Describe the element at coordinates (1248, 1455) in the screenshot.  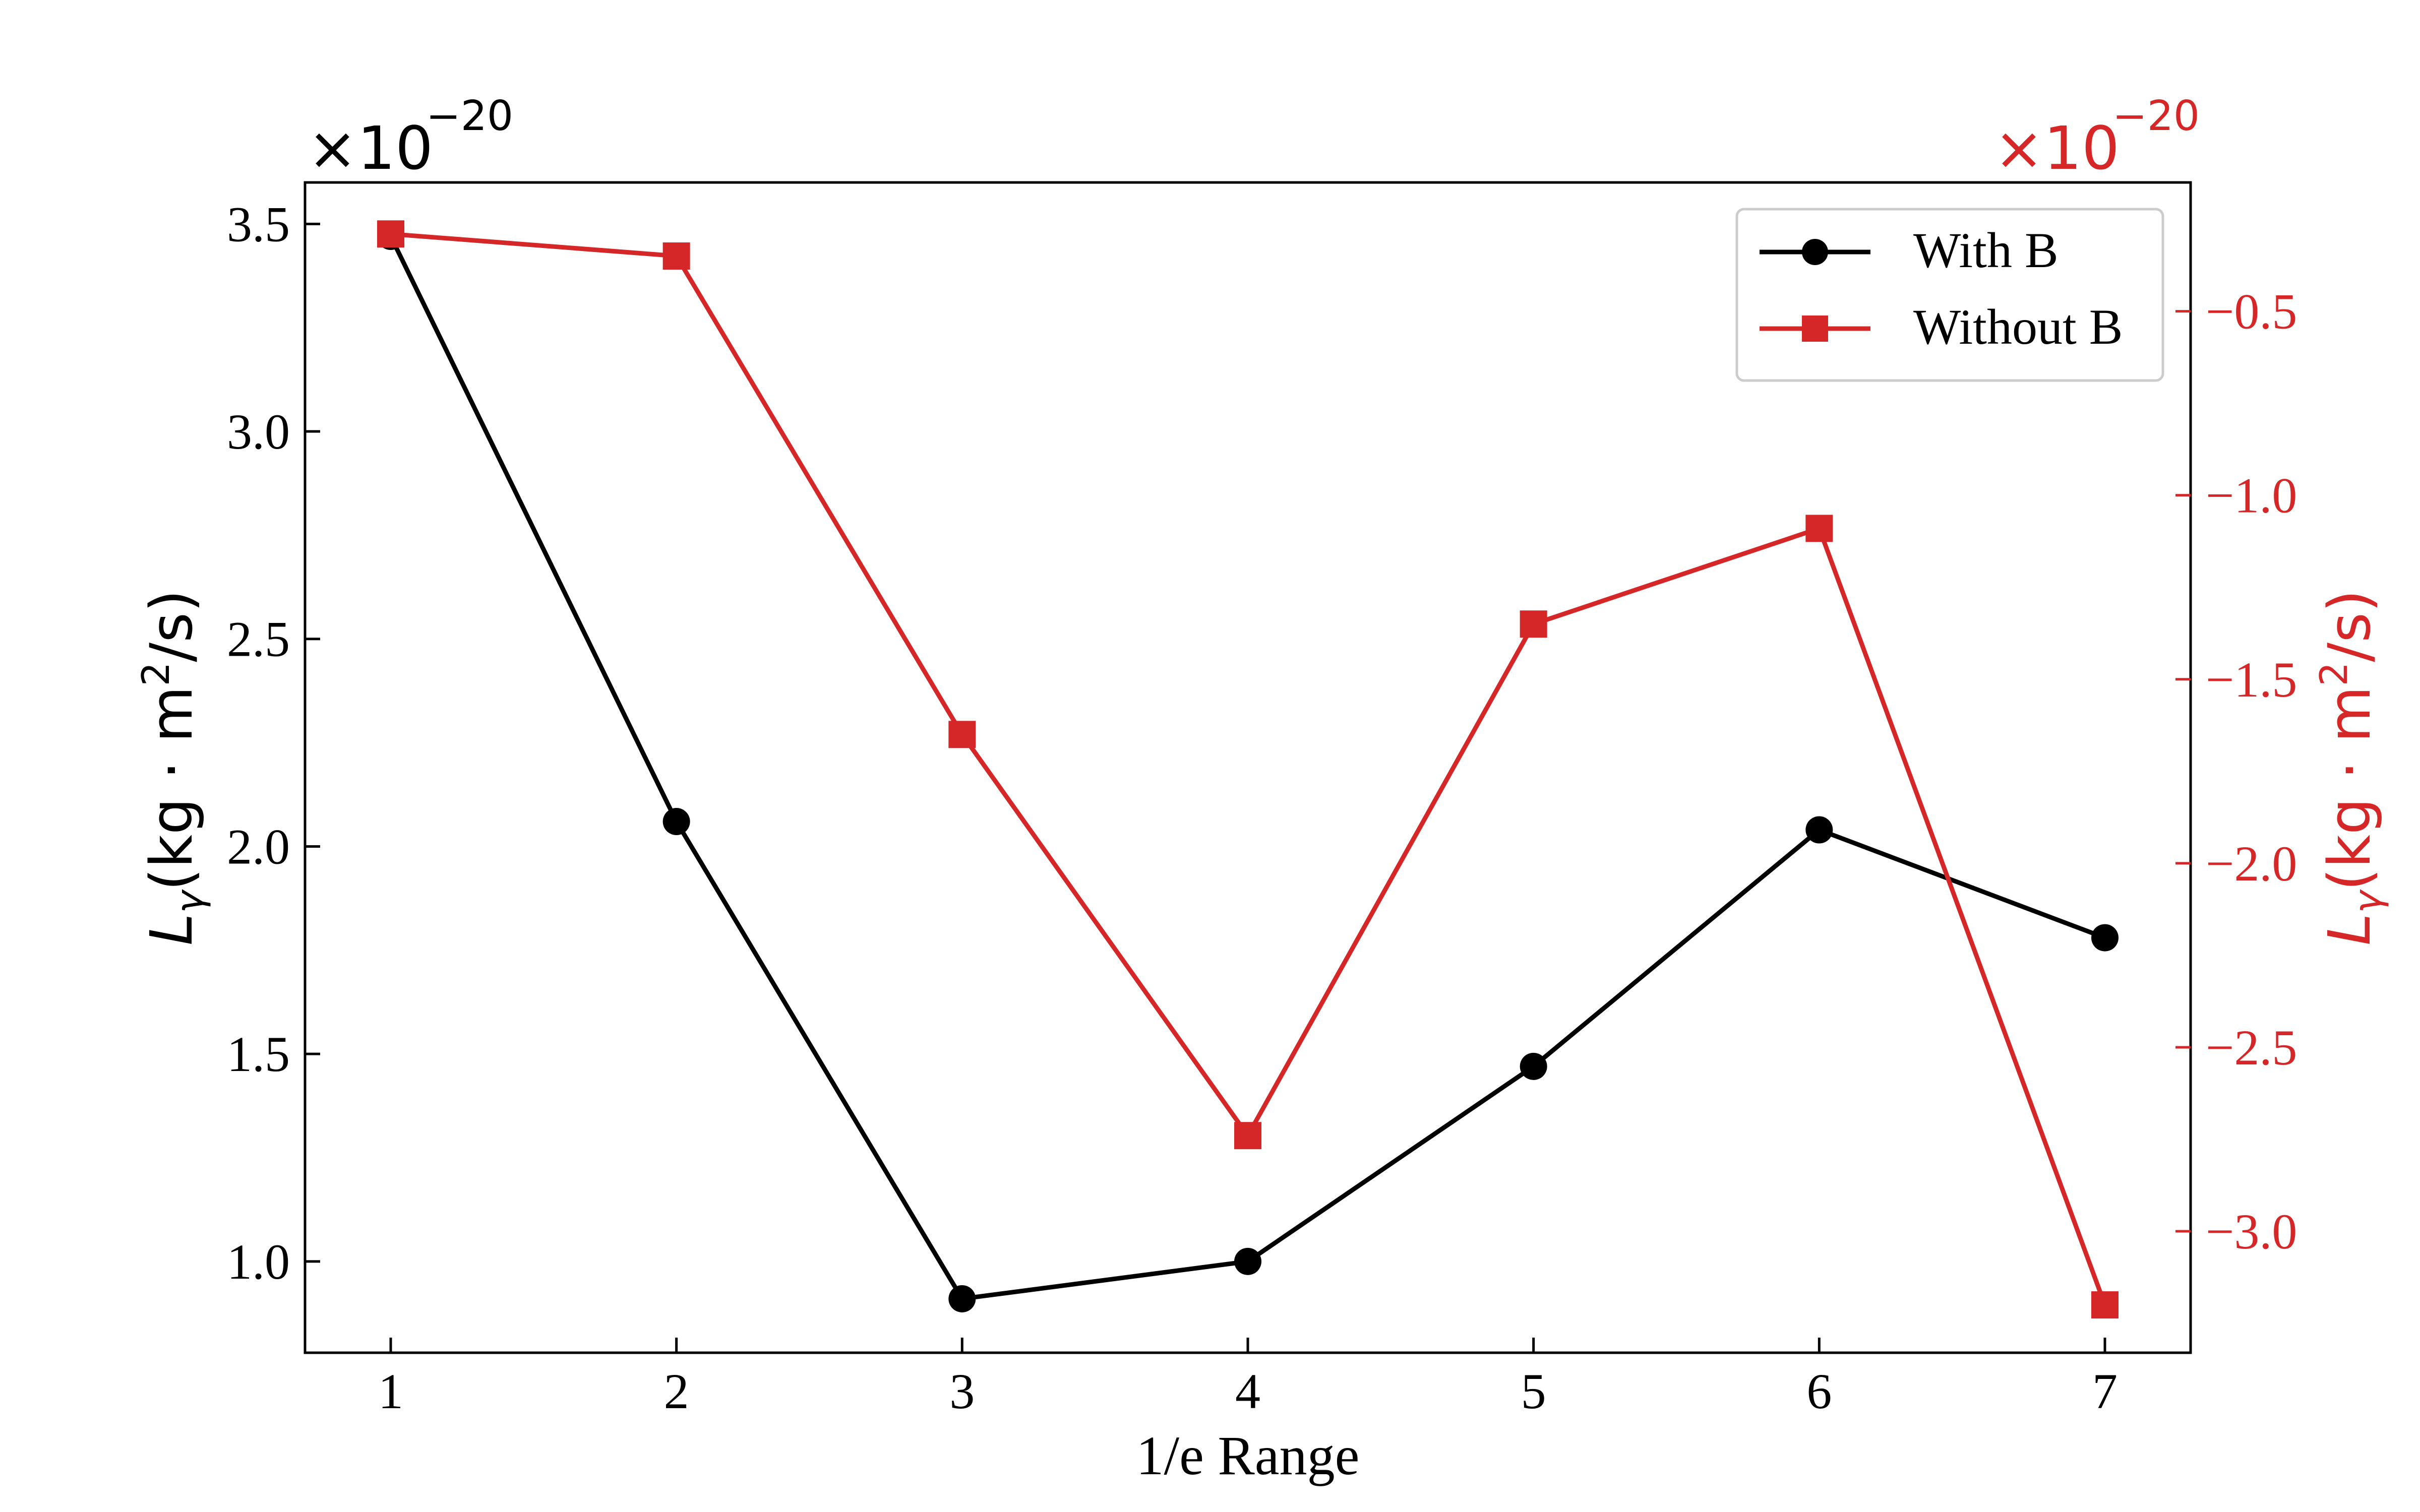
I see `x-axis-label: 1/e Range` at that location.